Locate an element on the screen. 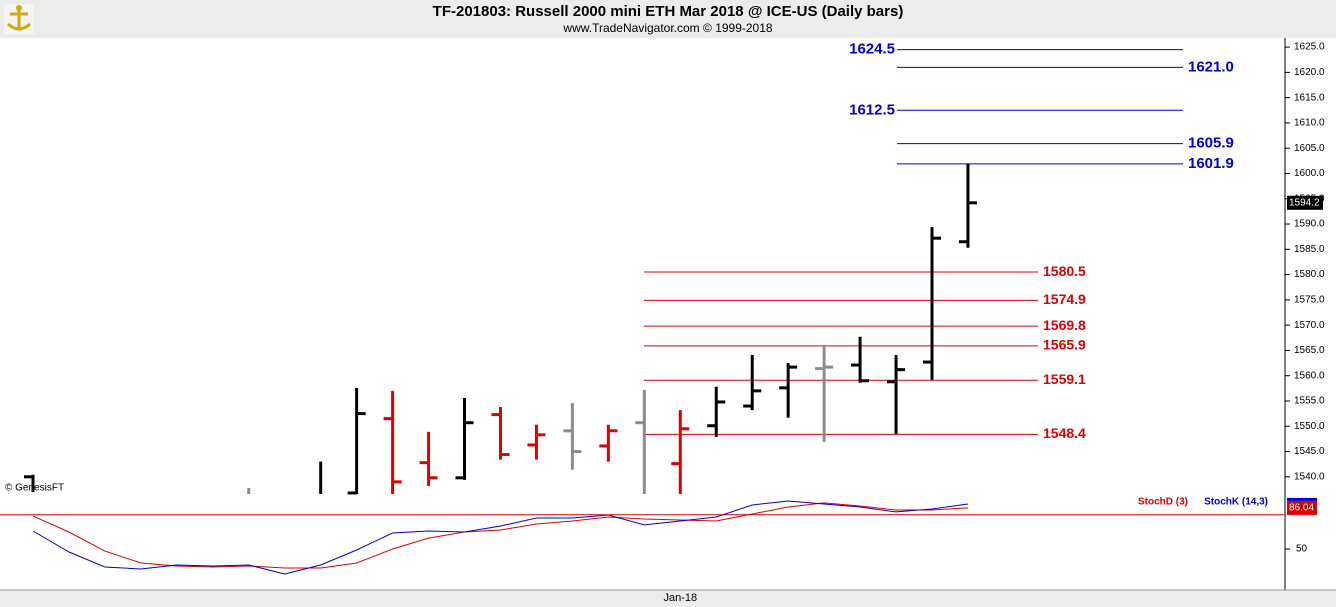 This screenshot has width=1336, height=607. y-tick-label: 1540.0 is located at coordinates (1309, 476).